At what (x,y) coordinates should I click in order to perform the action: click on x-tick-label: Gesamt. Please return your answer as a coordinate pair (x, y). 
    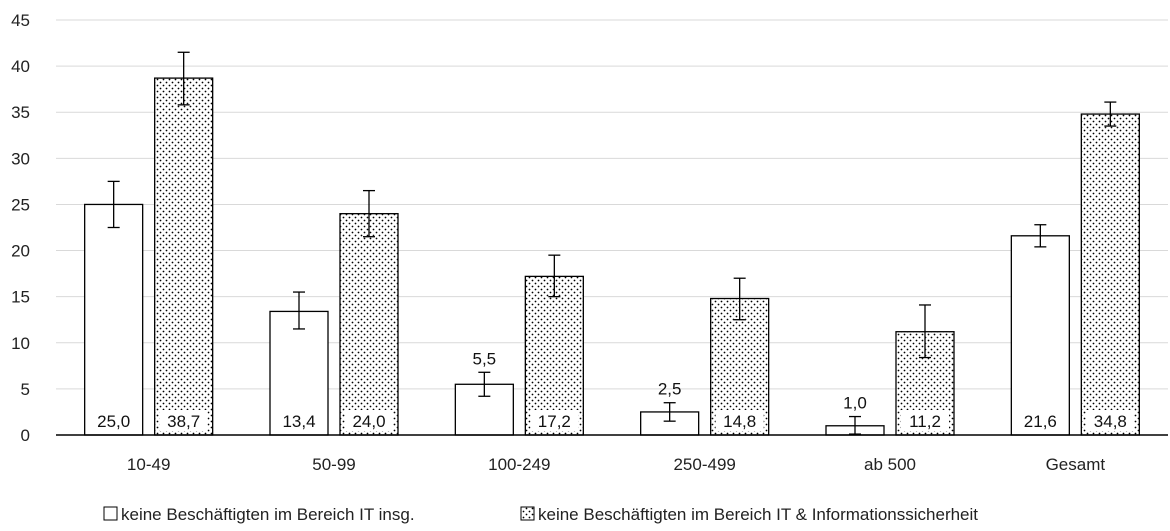
    Looking at the image, I should click on (1076, 464).